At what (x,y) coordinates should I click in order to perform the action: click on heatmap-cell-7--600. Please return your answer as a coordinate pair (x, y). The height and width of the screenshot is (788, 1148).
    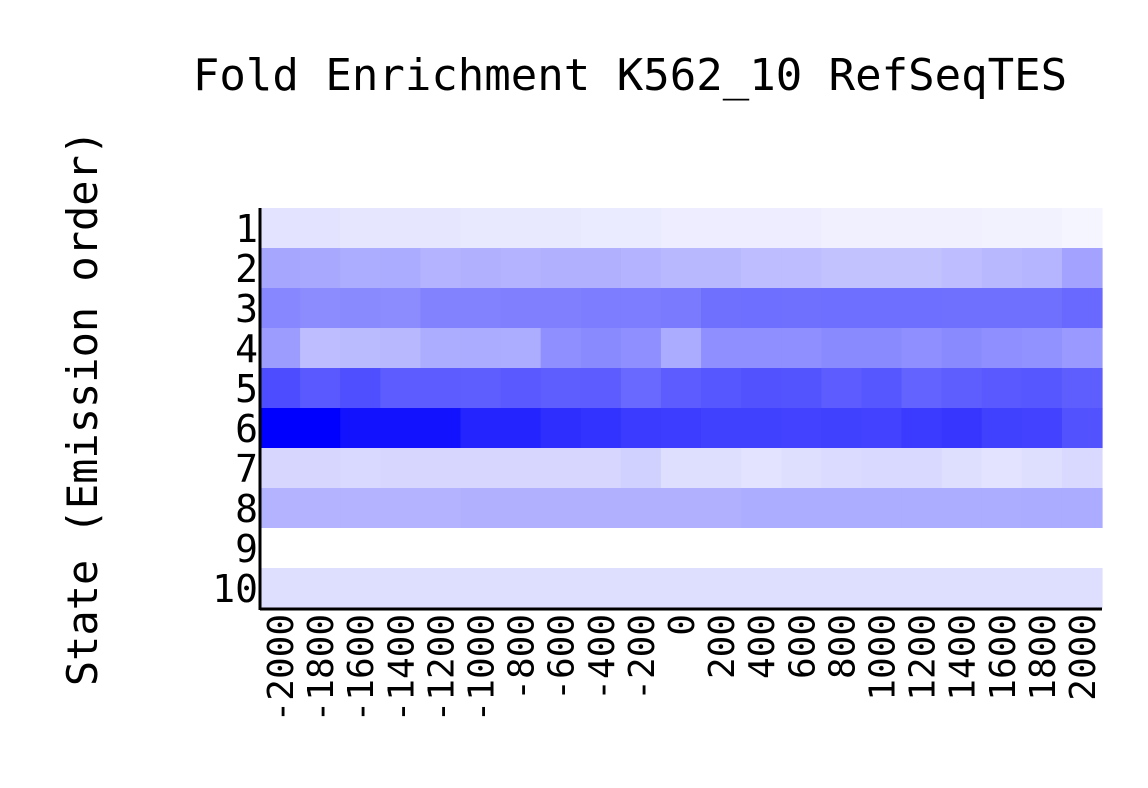
    Looking at the image, I should click on (561, 468).